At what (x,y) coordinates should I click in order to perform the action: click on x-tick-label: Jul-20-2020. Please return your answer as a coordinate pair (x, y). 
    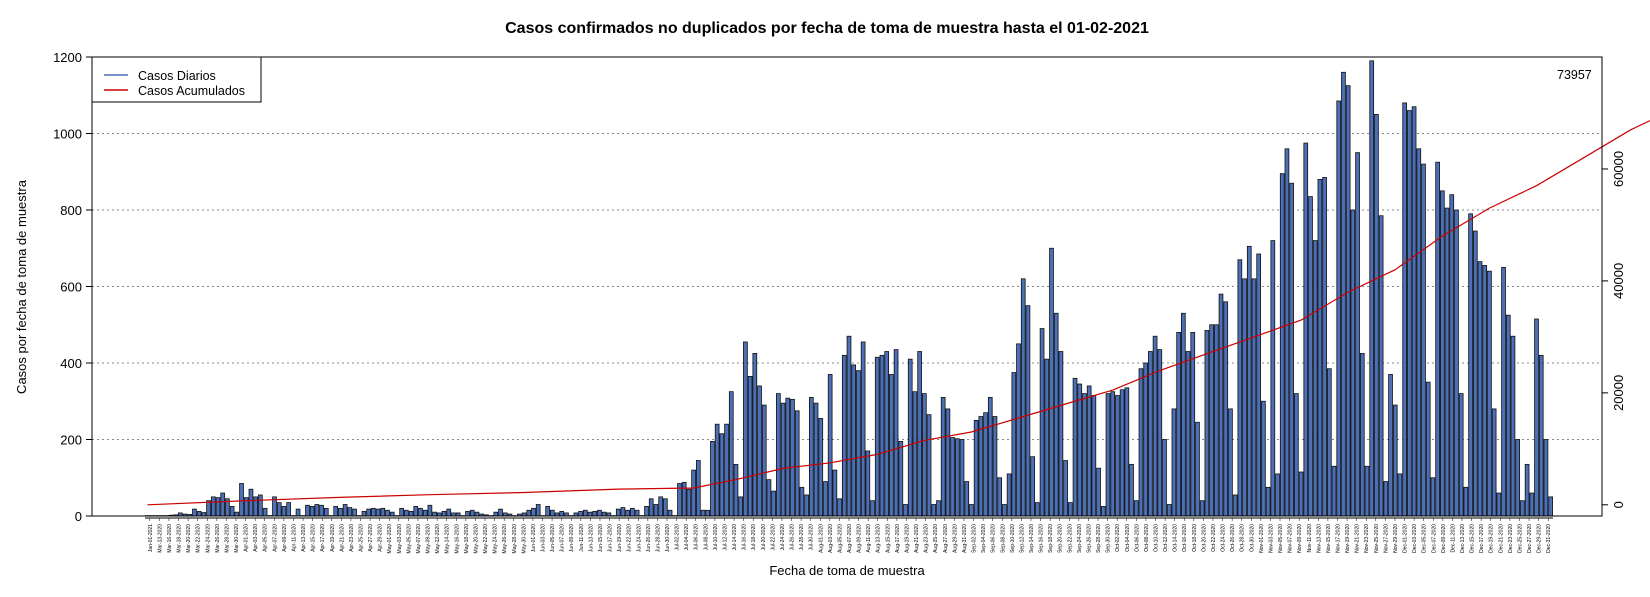
    Looking at the image, I should click on (764, 537).